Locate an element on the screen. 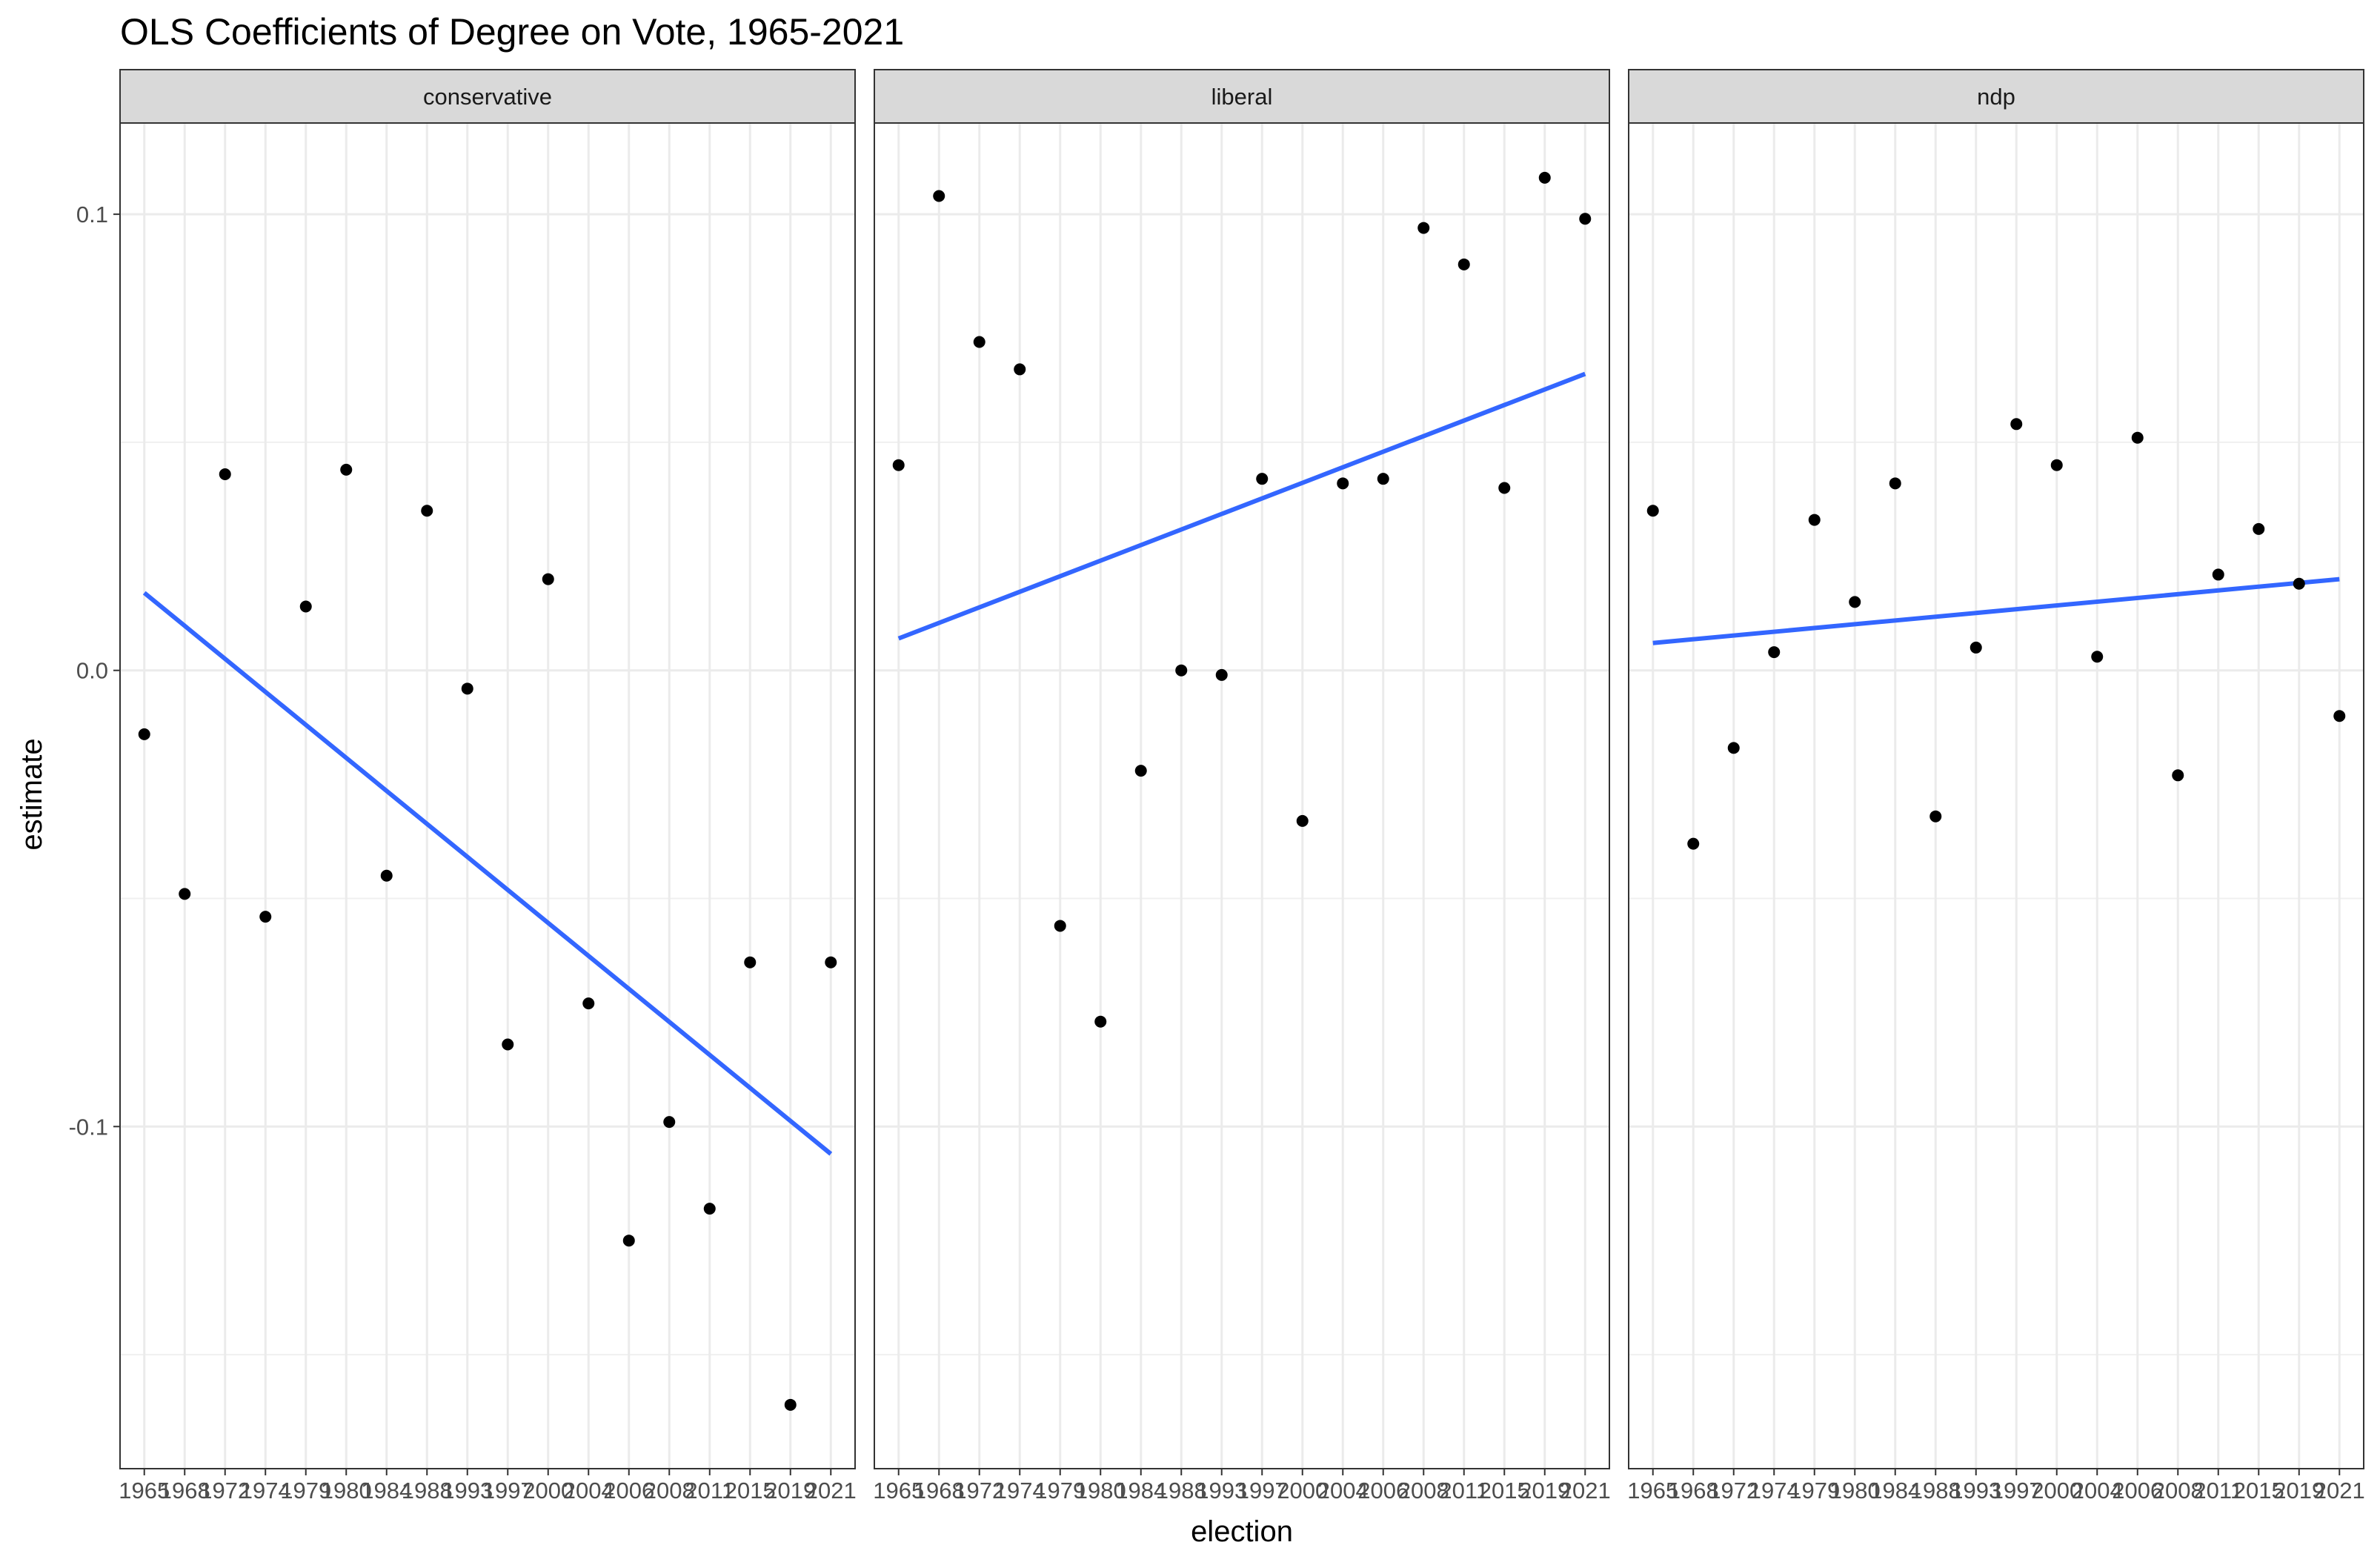 Image resolution: width=2380 pixels, height=1565 pixels. x-axis-title: election is located at coordinates (1242, 1531).